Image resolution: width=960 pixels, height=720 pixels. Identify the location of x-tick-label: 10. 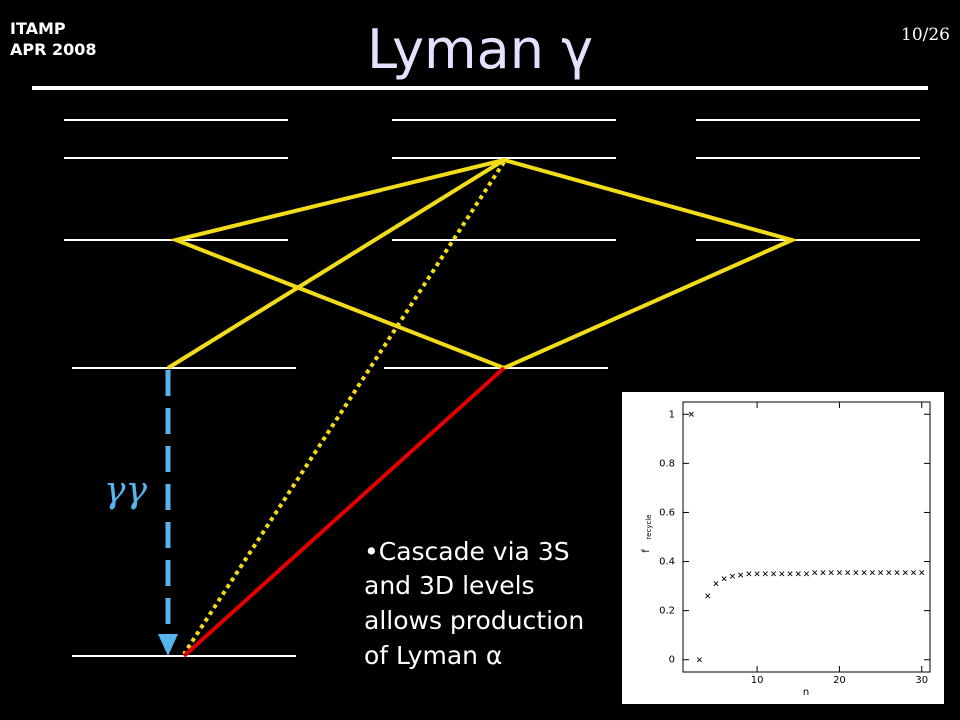
(757, 680).